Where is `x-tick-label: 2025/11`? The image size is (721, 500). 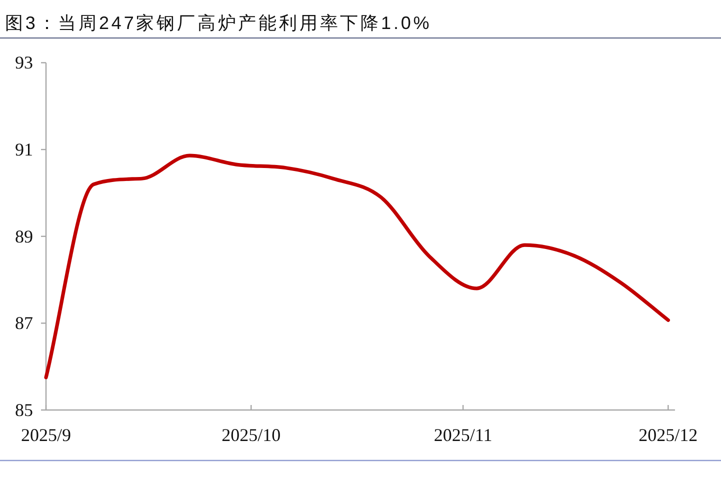 x-tick-label: 2025/11 is located at coordinates (463, 435).